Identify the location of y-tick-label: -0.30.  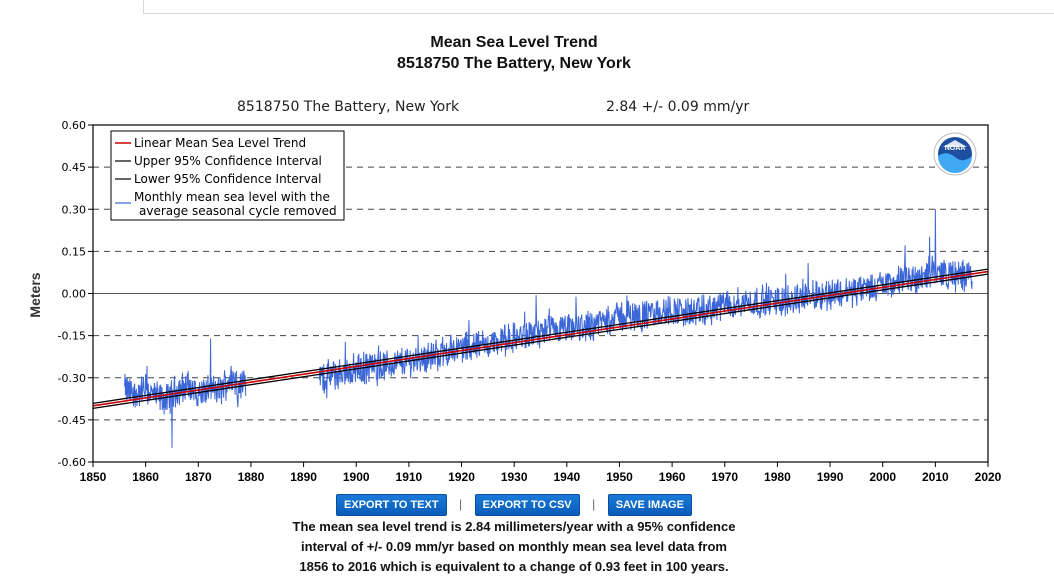
(72, 378).